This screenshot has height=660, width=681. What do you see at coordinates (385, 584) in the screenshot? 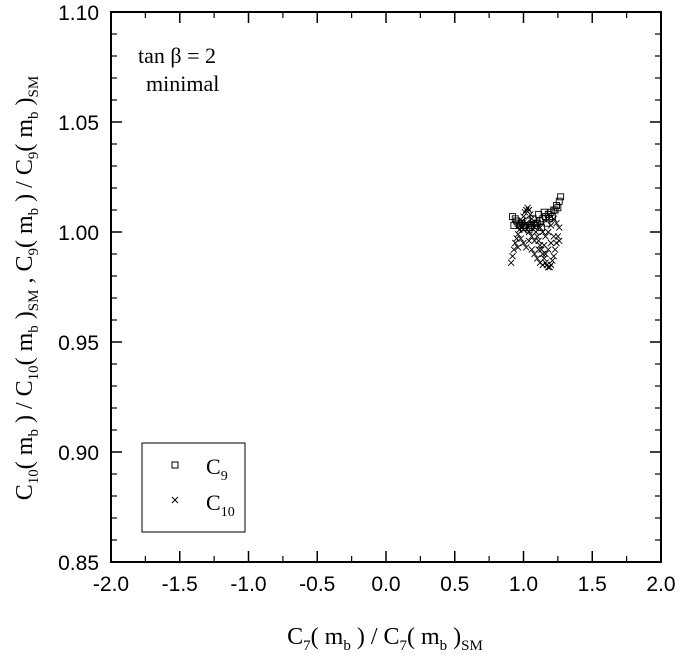
I see `x-tick-label: 0.0` at bounding box center [385, 584].